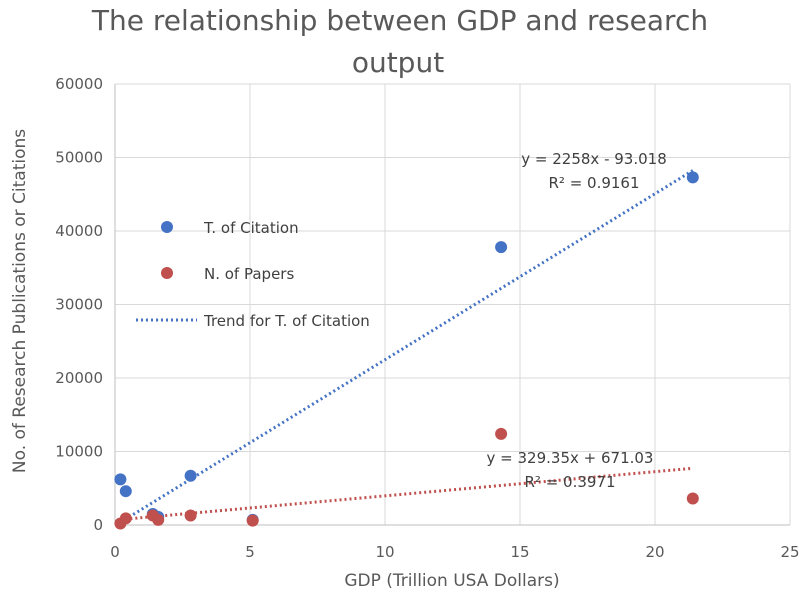  I want to click on y-tick-label: 0, so click(98, 525).